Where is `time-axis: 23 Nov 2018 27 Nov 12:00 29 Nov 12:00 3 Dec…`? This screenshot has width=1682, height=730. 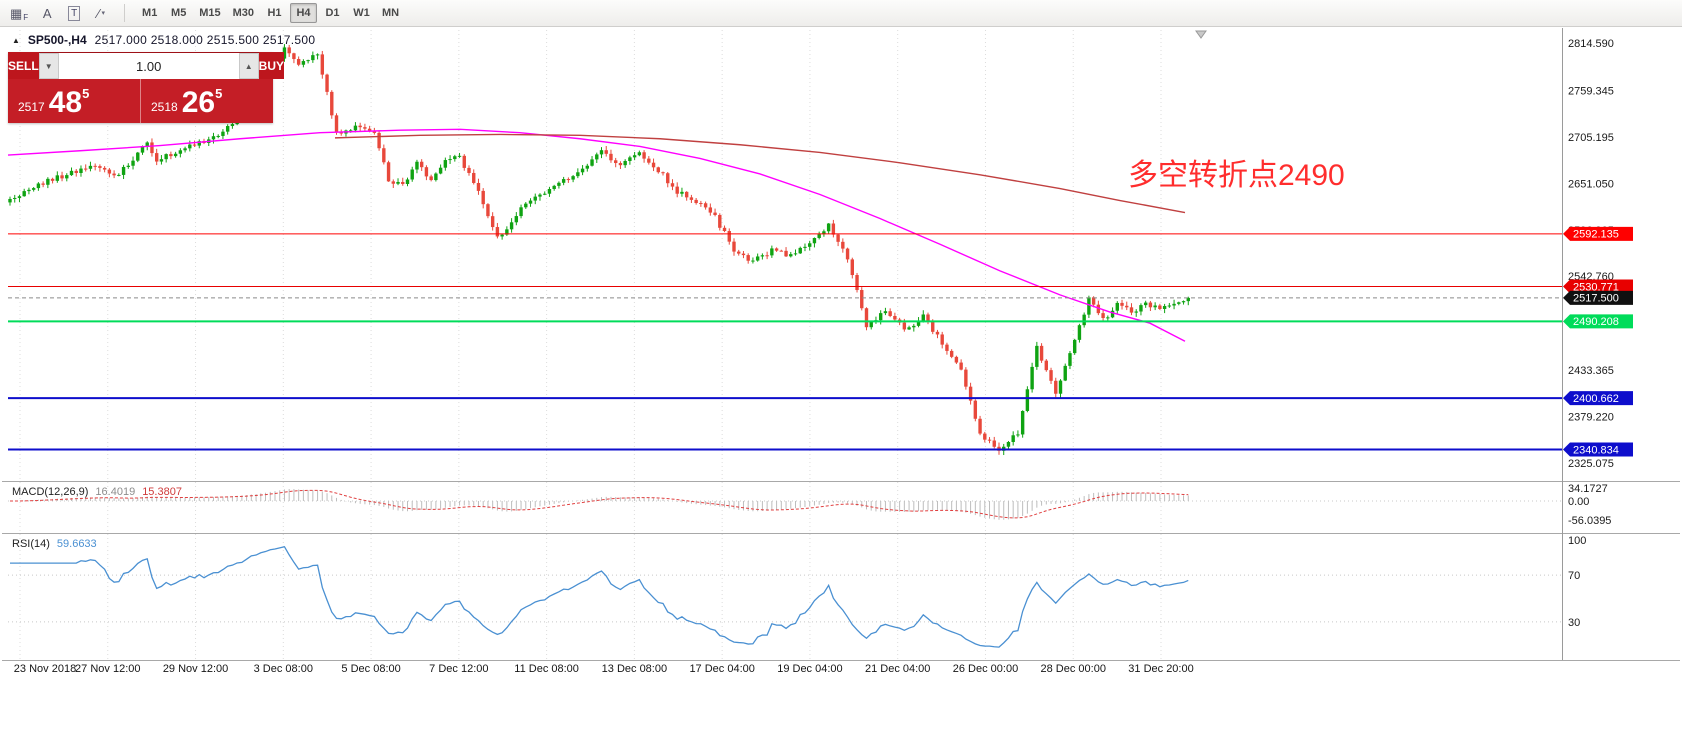
time-axis: 23 Nov 2018 27 Nov 12:00 29 Nov 12:00 3 Dec… is located at coordinates (841, 672).